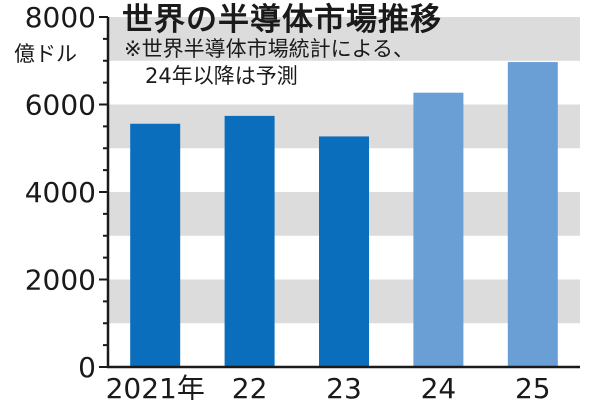  What do you see at coordinates (344, 386) in the screenshot?
I see `x-tick-label: 23` at bounding box center [344, 386].